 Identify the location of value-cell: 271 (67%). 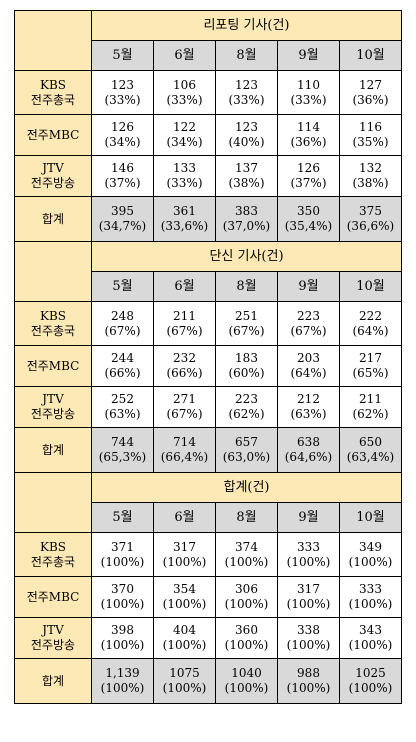
(184, 407).